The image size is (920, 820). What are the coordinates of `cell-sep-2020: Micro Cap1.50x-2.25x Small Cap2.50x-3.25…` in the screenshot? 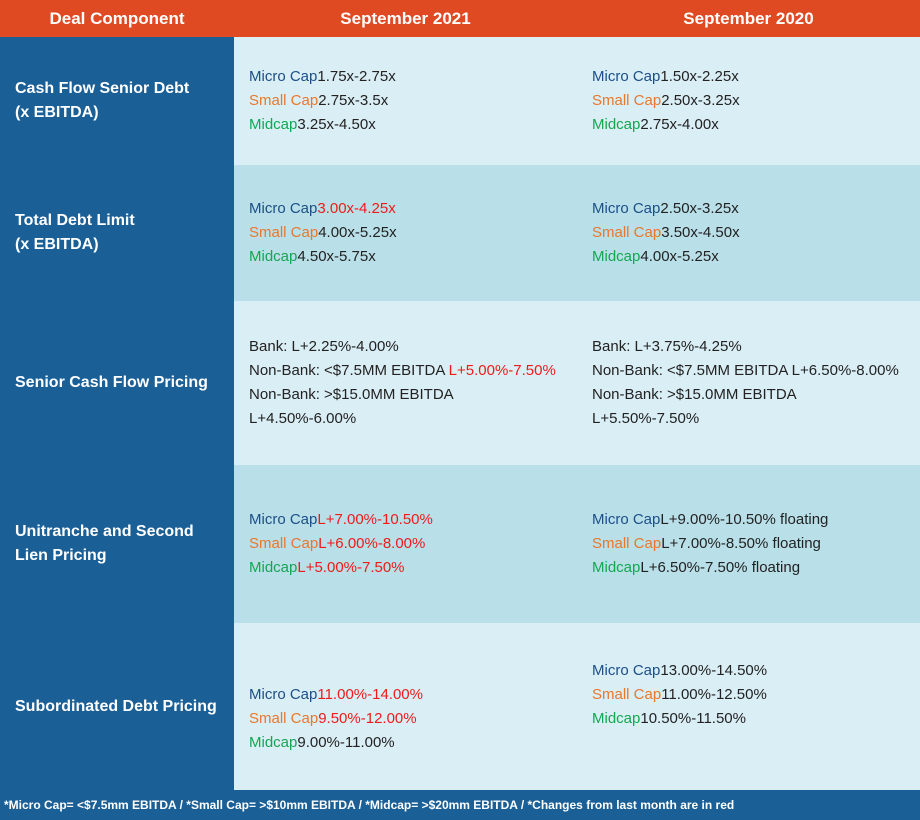 It's located at (748, 101).